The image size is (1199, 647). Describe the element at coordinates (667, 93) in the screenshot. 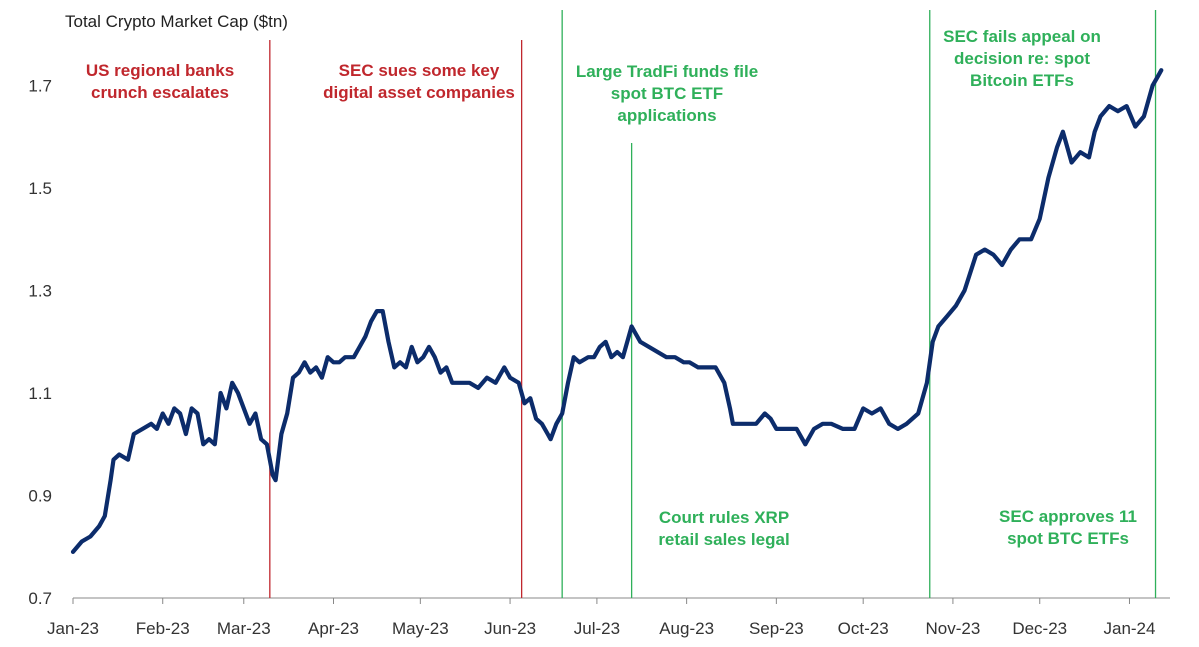

I see `event-annotation: spot BTC ETF` at that location.